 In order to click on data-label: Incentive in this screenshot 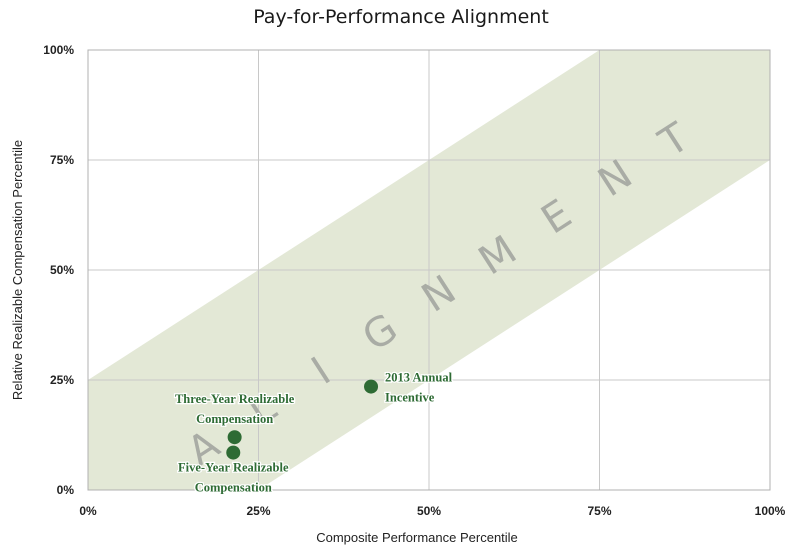, I will do `click(410, 398)`.